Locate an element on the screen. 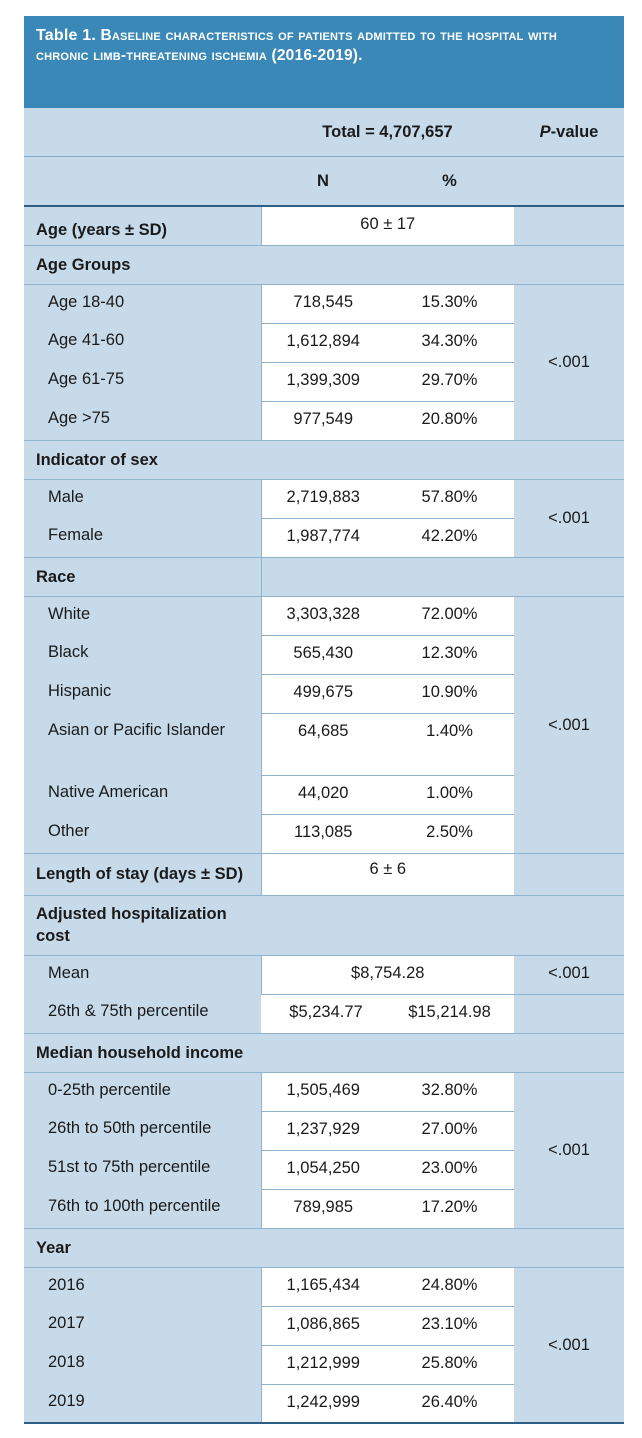  table-number: Table 1. is located at coordinates (66, 35).